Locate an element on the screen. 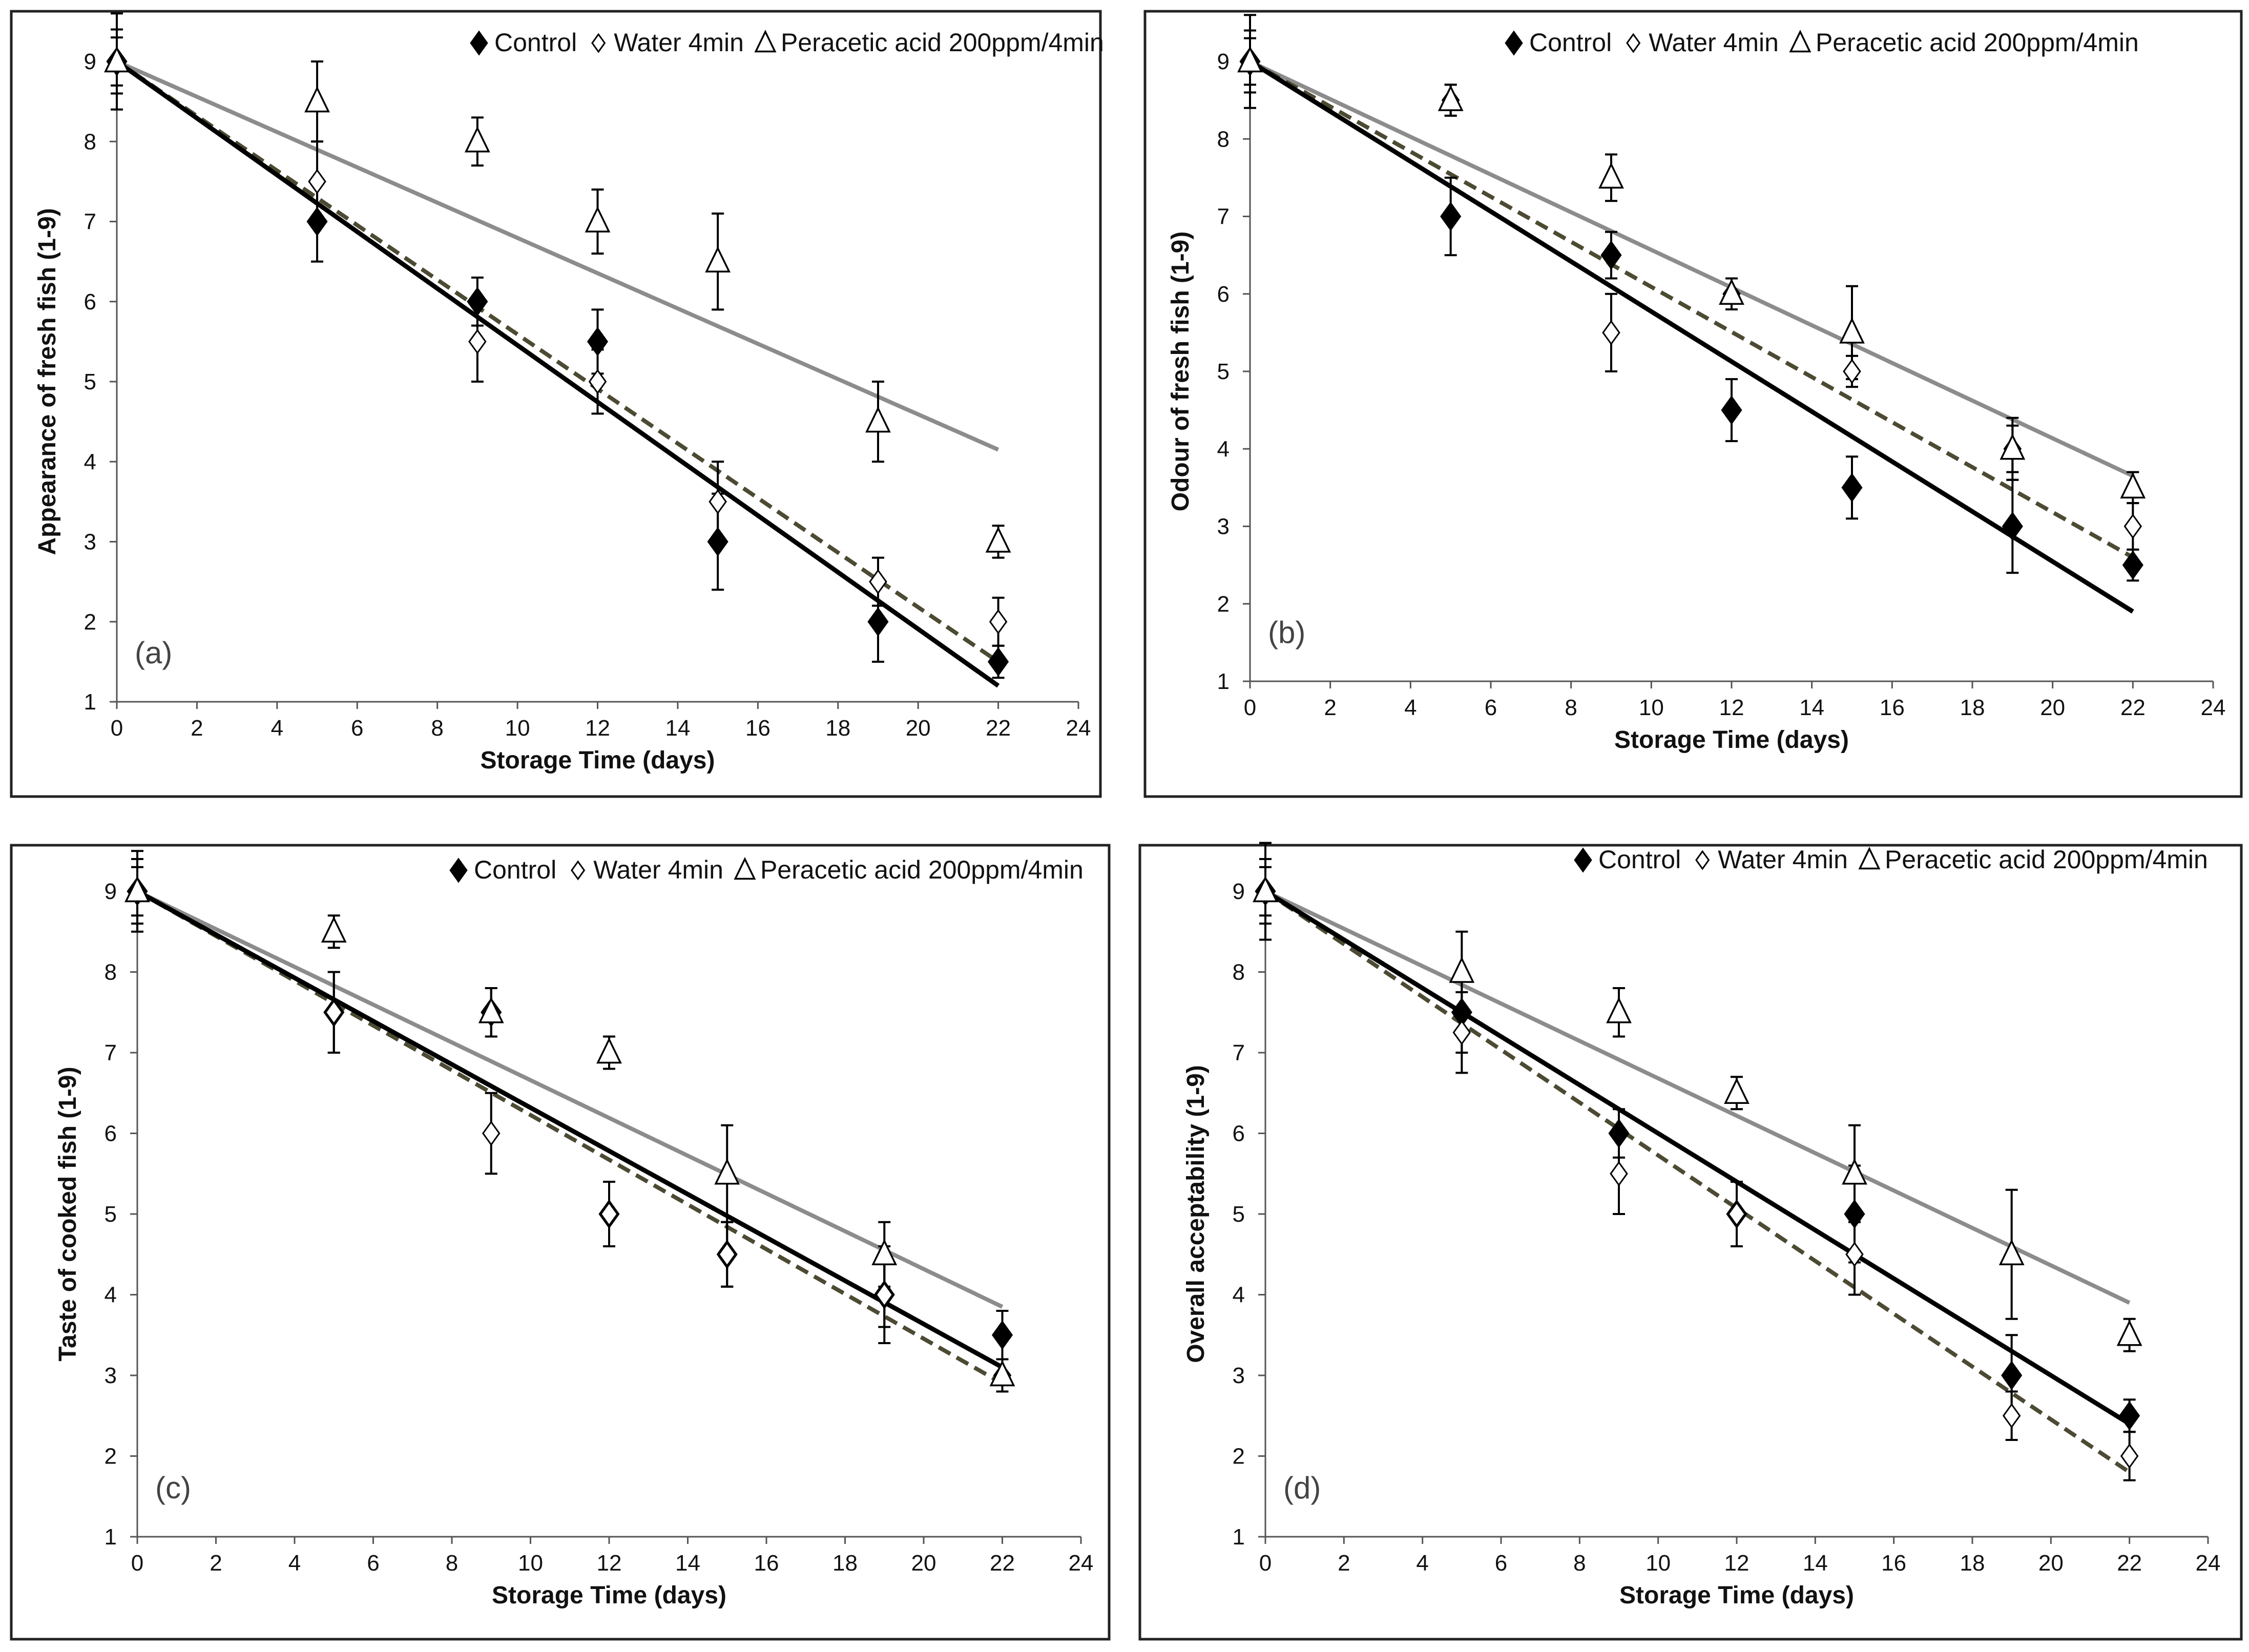  y-axis-title: Taste of cooked fish (1-9) is located at coordinates (67, 1214).